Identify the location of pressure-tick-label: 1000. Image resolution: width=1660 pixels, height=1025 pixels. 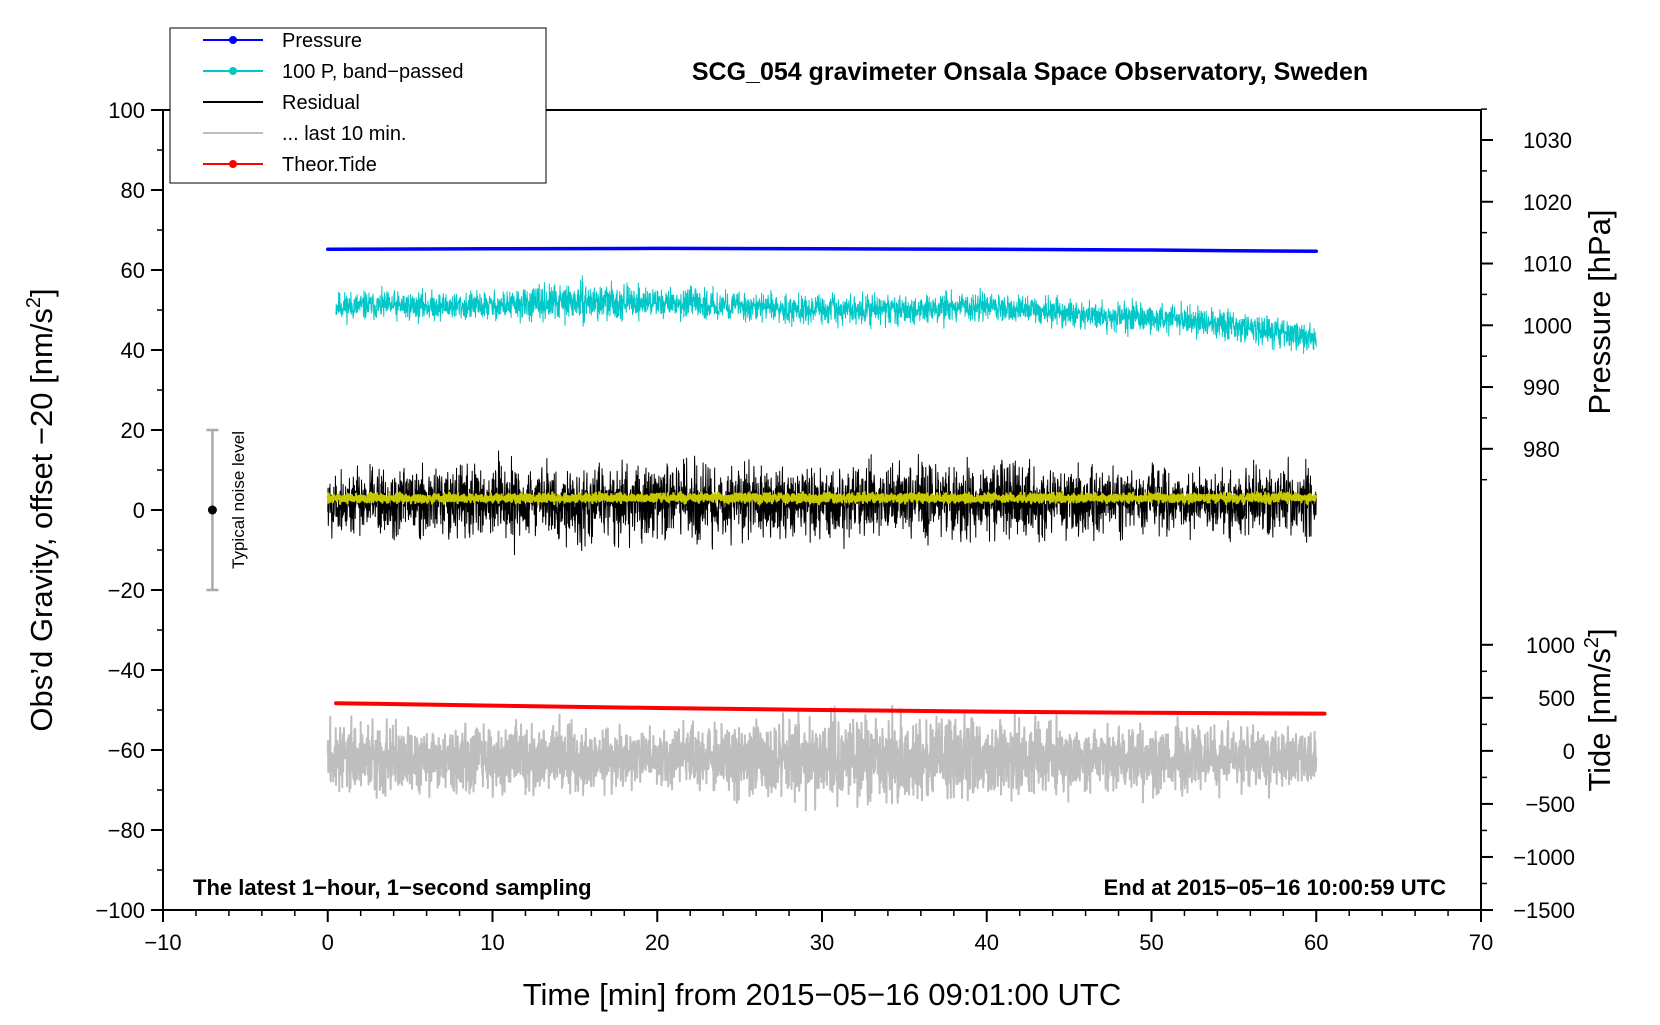
(1547, 325).